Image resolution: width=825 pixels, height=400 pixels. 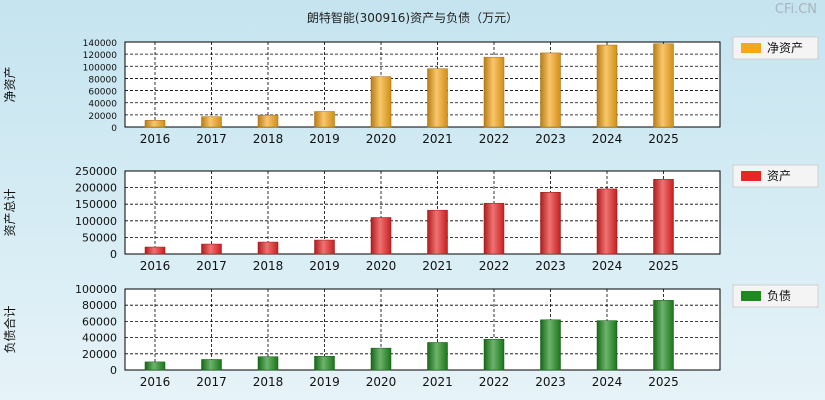 I want to click on y-tick-label: 200000, so click(x=96, y=188).